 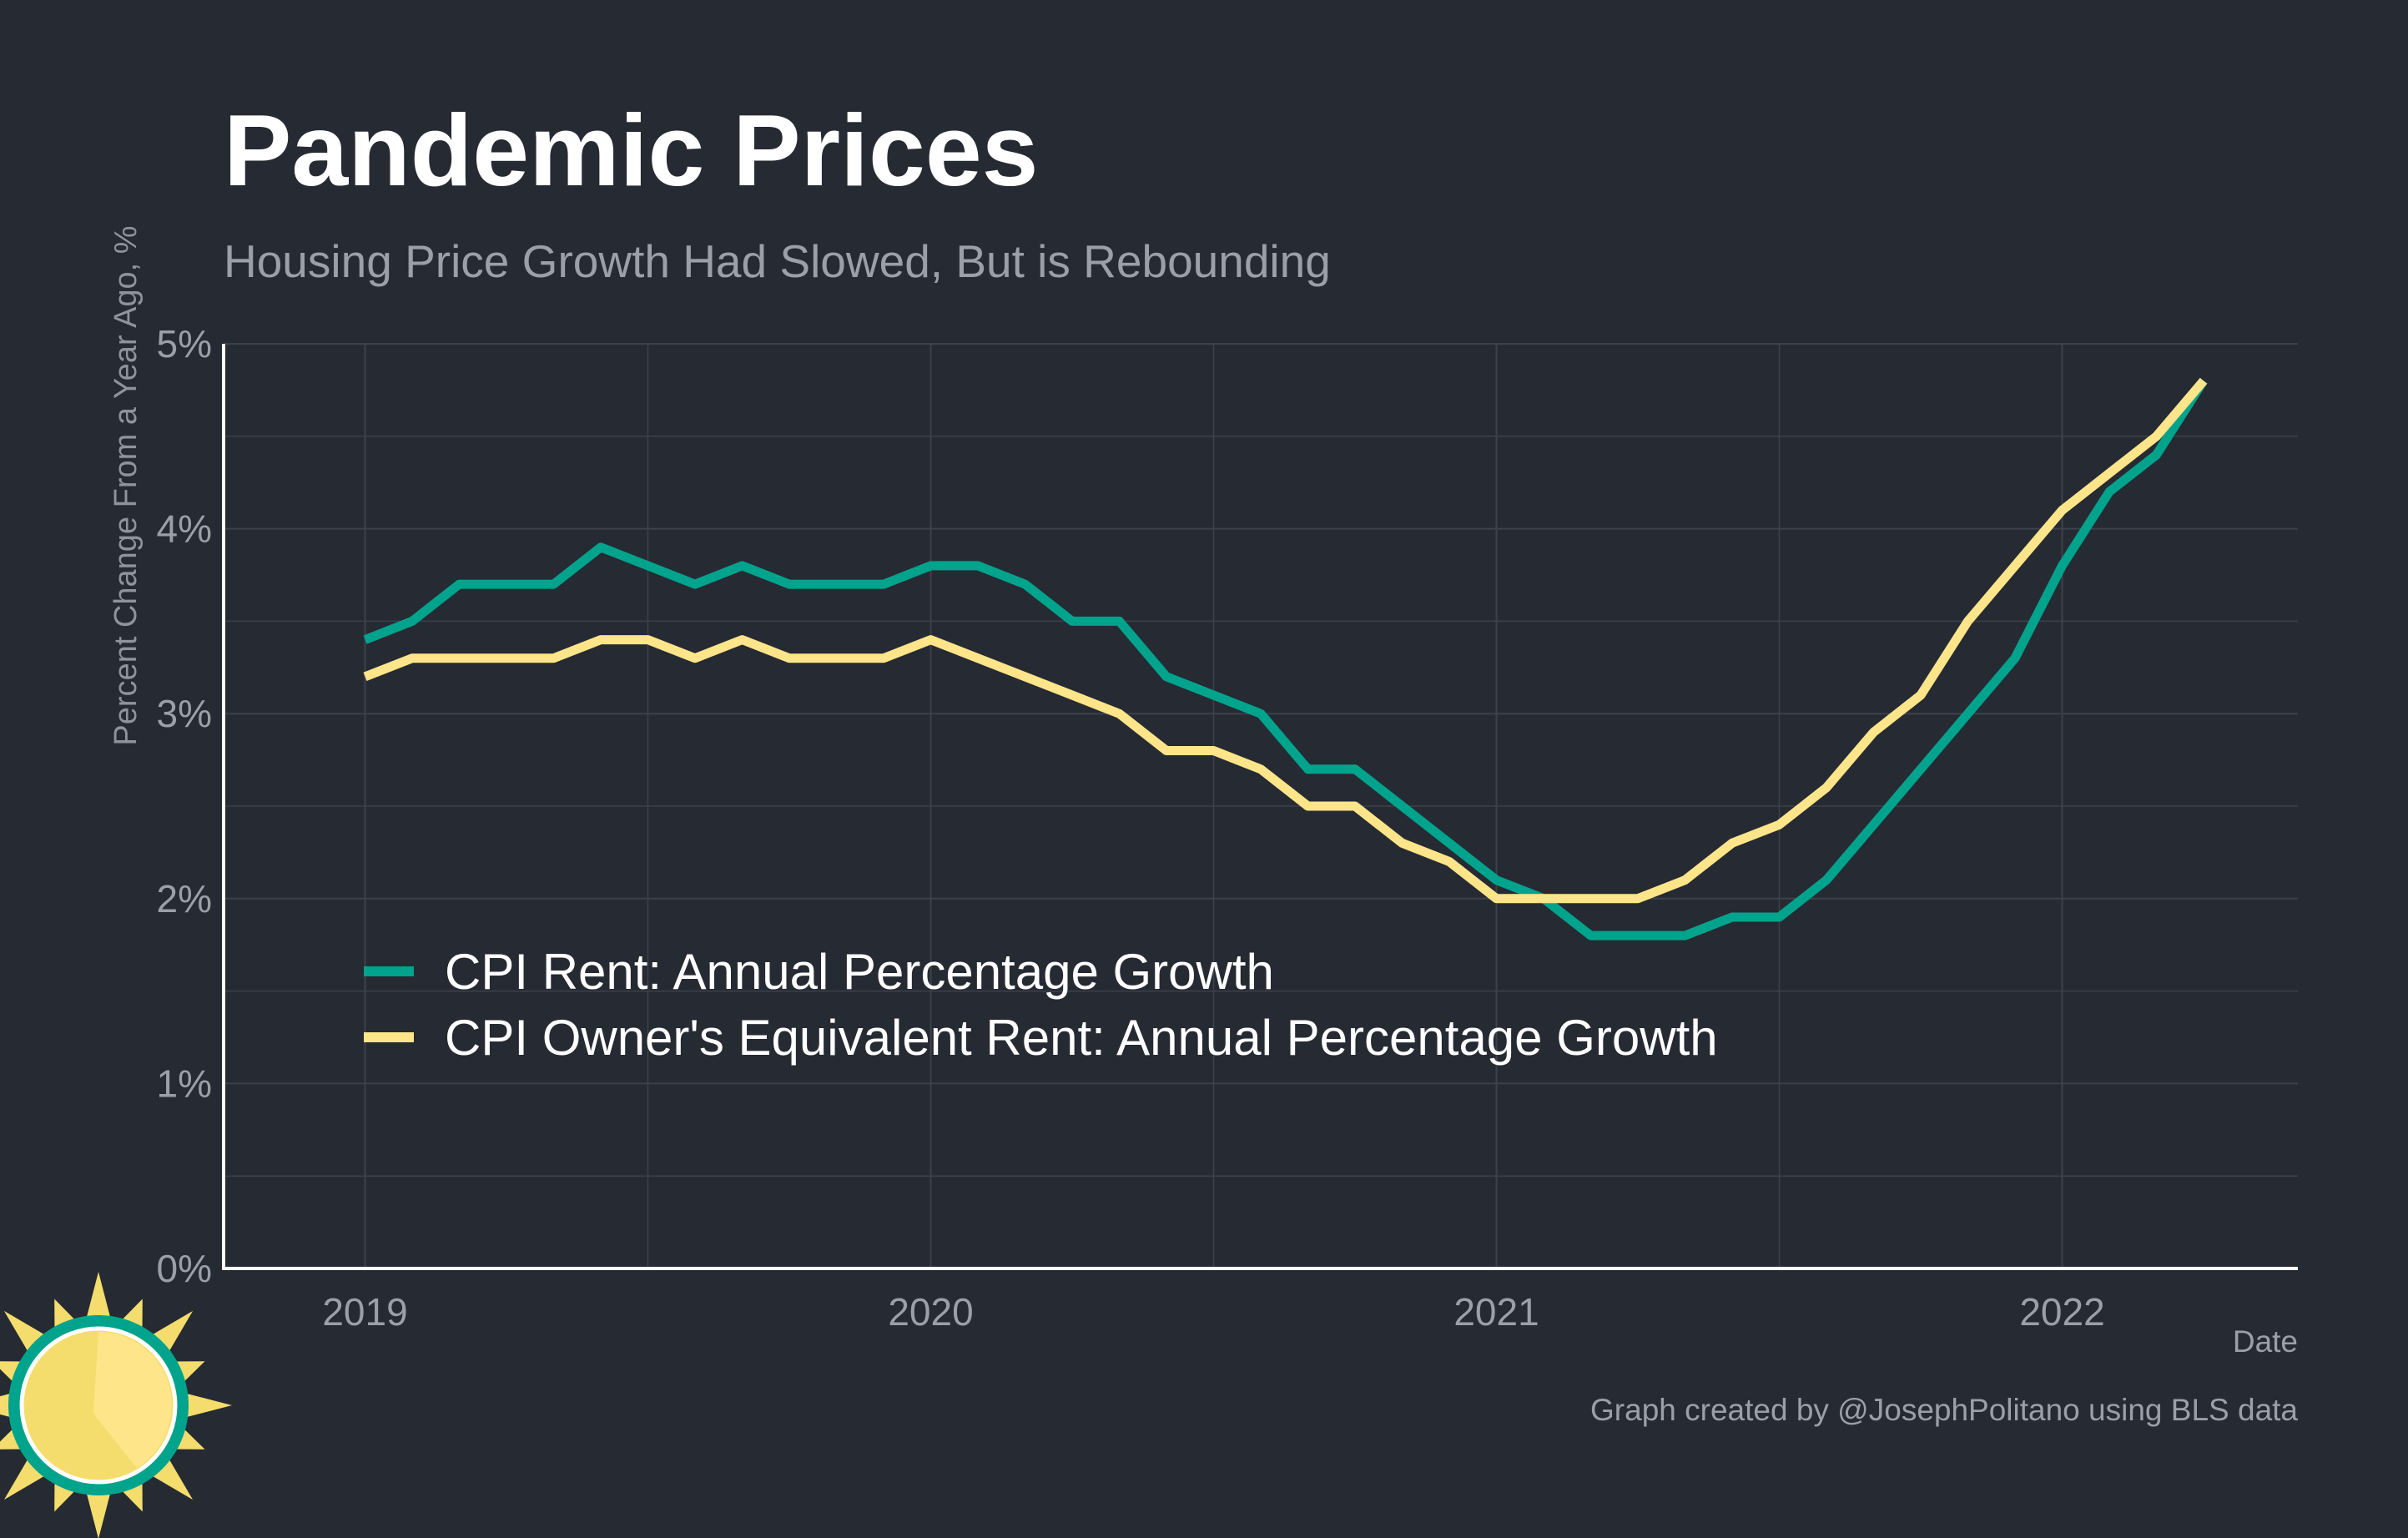 I want to click on y-tick-label: 3%, so click(x=184, y=713).